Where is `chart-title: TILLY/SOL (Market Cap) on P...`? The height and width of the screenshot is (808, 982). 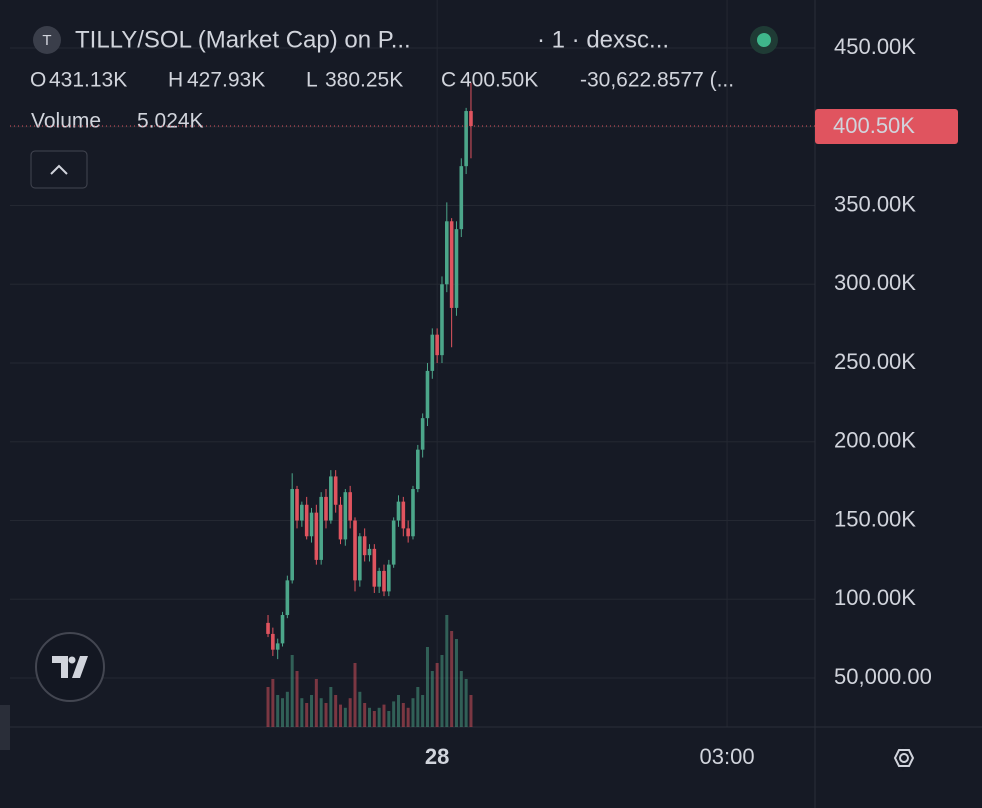
chart-title: TILLY/SOL (Market Cap) on P... is located at coordinates (243, 39).